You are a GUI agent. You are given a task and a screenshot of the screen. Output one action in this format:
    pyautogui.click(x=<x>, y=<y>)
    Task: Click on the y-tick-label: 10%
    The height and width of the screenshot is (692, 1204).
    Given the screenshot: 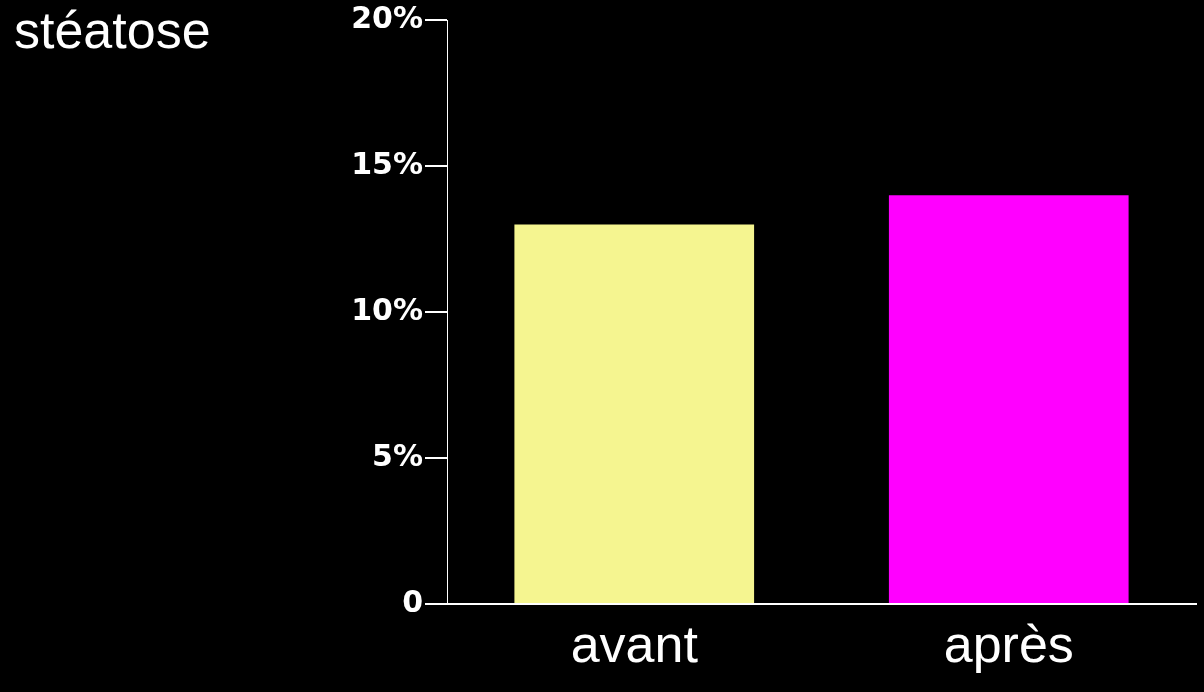 What is the action you would take?
    pyautogui.click(x=387, y=309)
    